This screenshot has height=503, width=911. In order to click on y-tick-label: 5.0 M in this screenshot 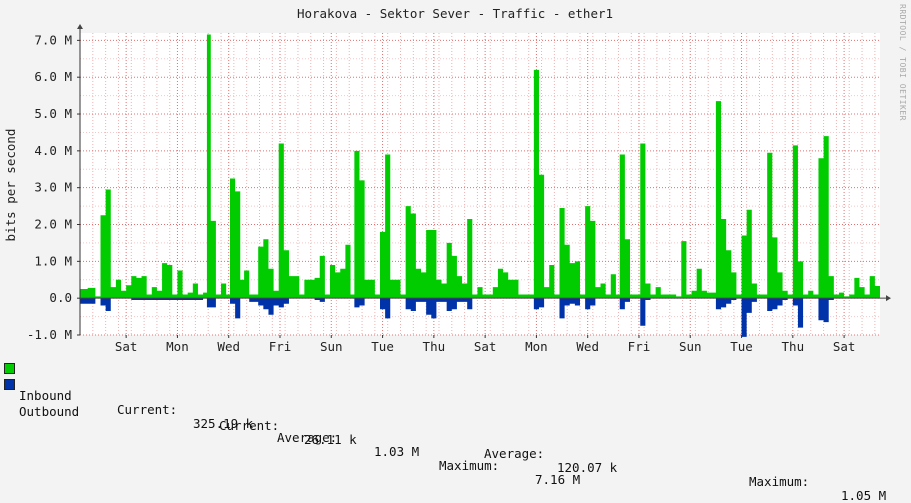, I will do `click(53, 113)`.